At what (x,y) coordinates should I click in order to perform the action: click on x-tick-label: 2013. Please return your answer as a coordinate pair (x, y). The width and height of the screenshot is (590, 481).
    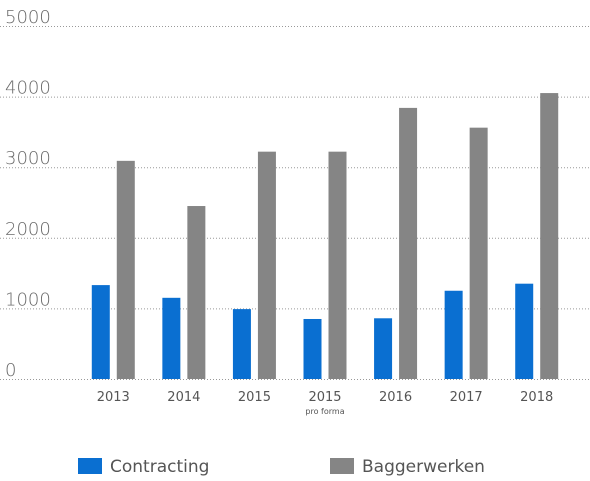
    Looking at the image, I should click on (113, 397).